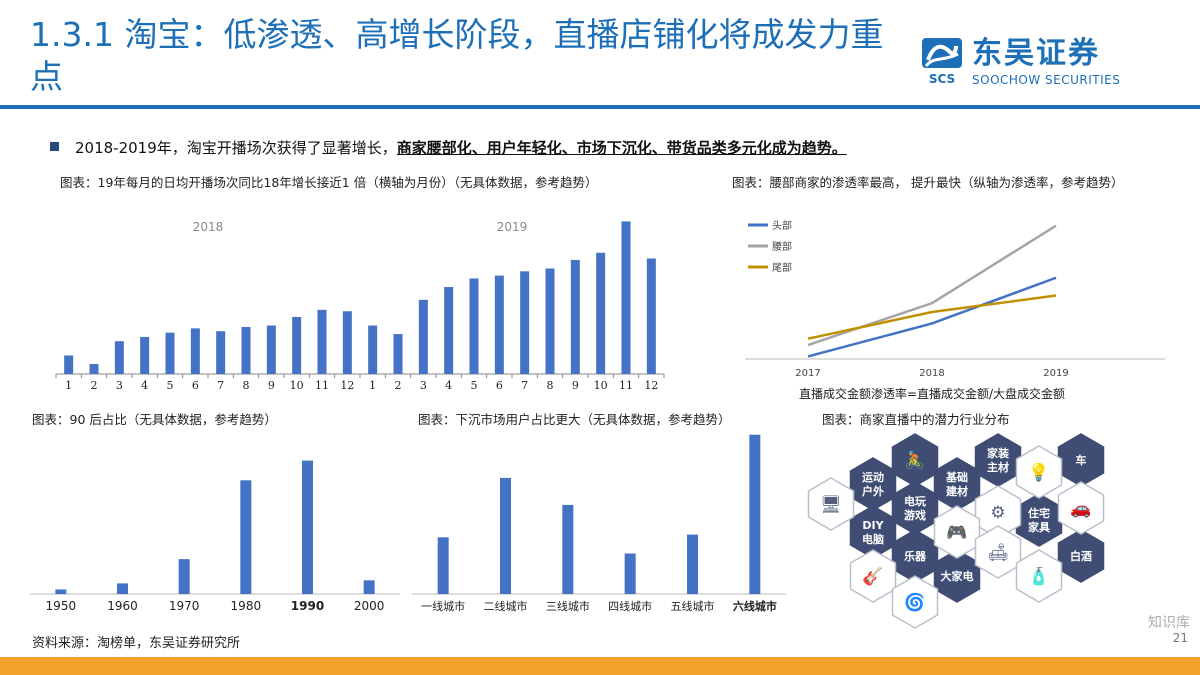  What do you see at coordinates (782, 225) in the screenshot?
I see `legend-label: 头部` at bounding box center [782, 225].